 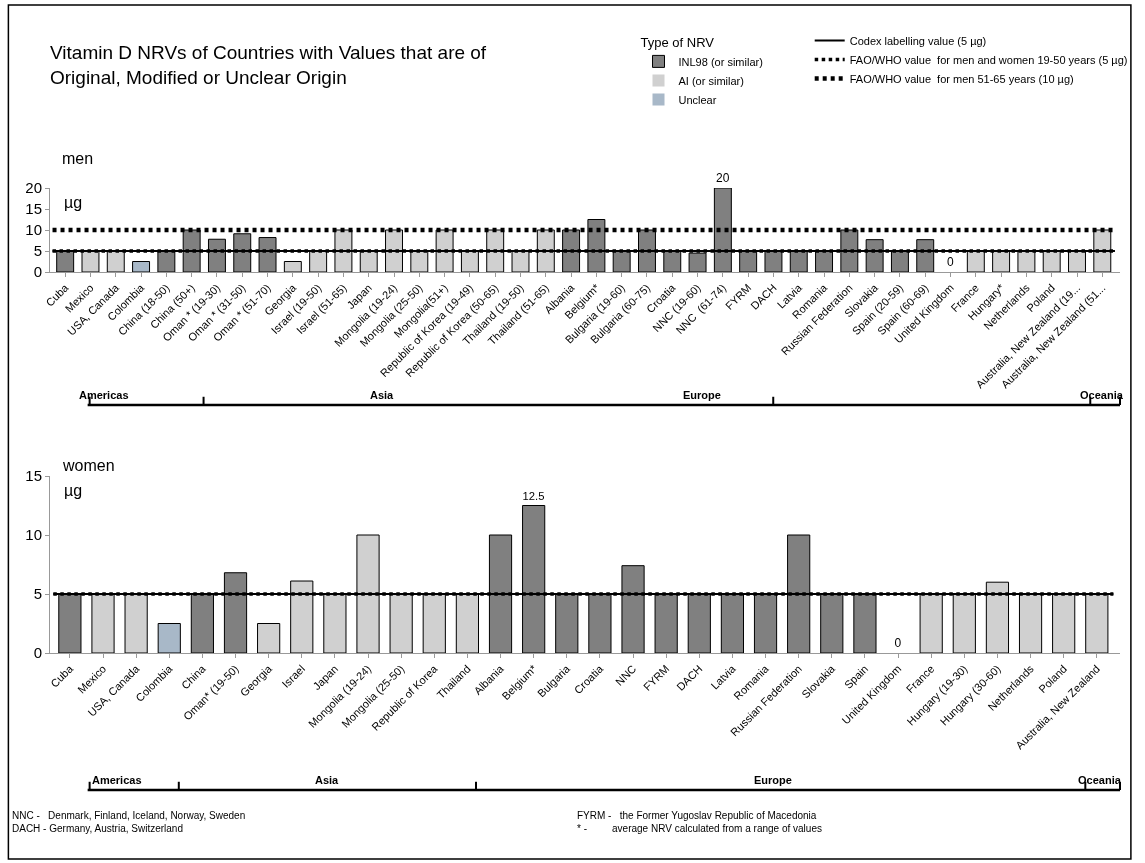 What do you see at coordinates (533, 495) in the screenshot?
I see `data-label: 12.5` at bounding box center [533, 495].